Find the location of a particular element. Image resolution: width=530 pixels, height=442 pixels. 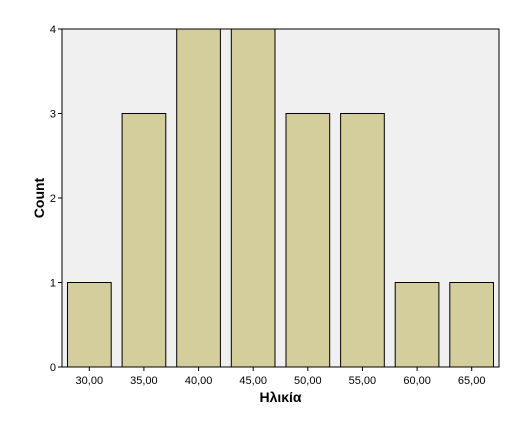

y-tick-label: 1 is located at coordinates (53, 284).